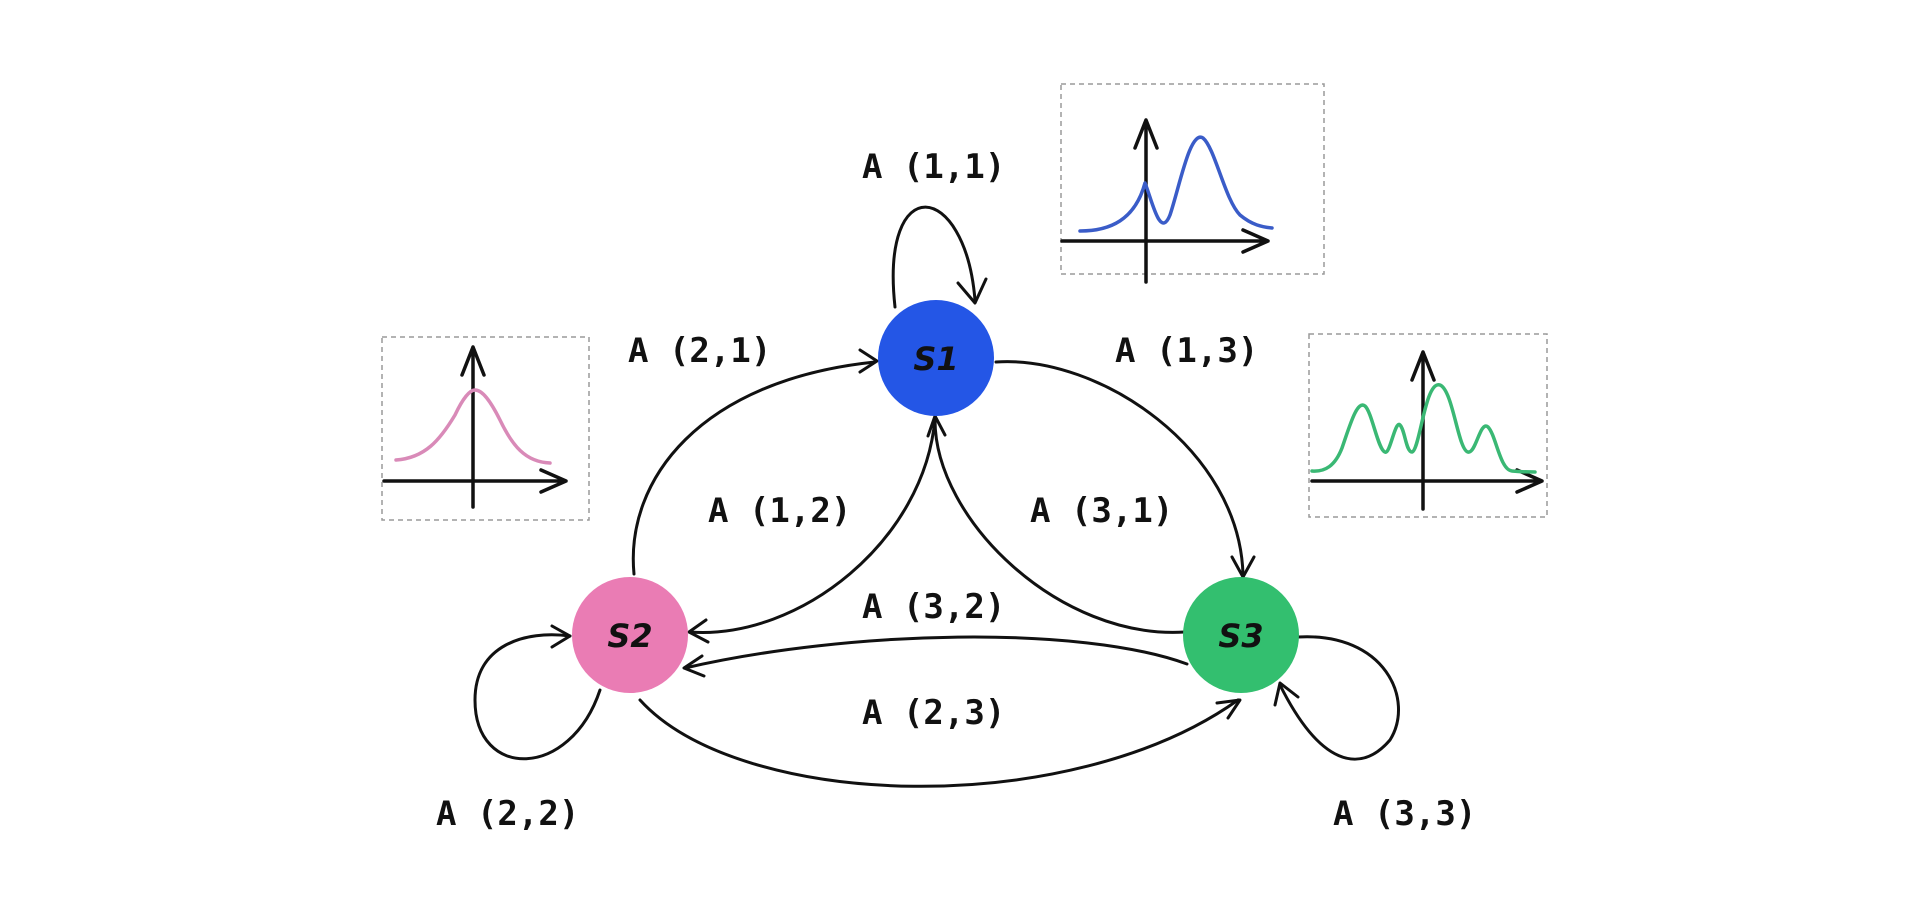 The image size is (1920, 922). What do you see at coordinates (1186, 351) in the screenshot?
I see `edge-label-a13: A (1,3)` at bounding box center [1186, 351].